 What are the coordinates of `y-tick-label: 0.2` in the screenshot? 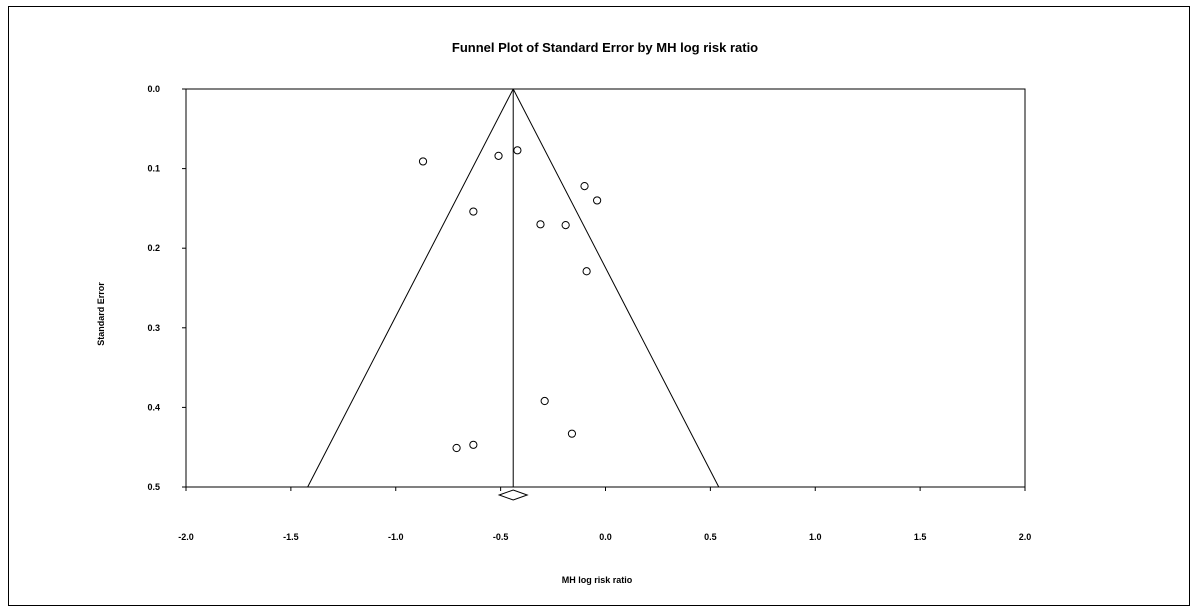 It's located at (153, 248).